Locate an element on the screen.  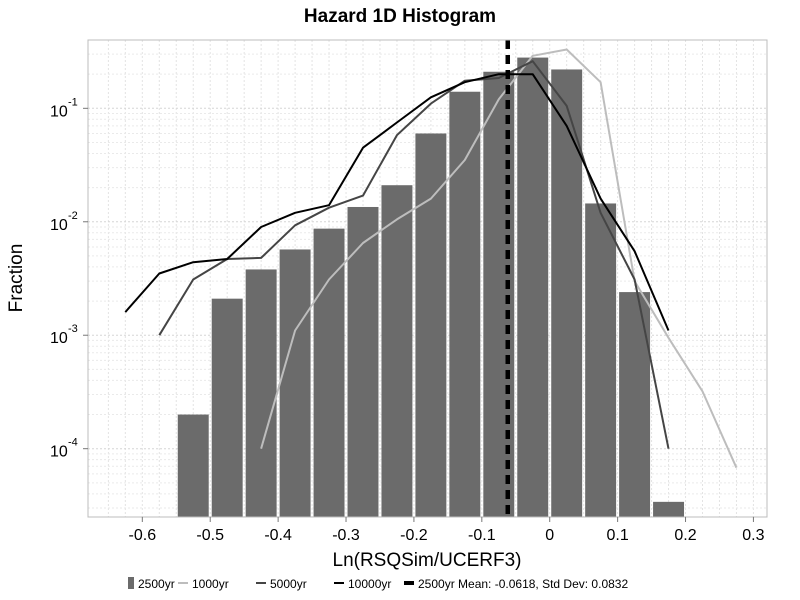
x-tick-label: -0.2 is located at coordinates (414, 535).